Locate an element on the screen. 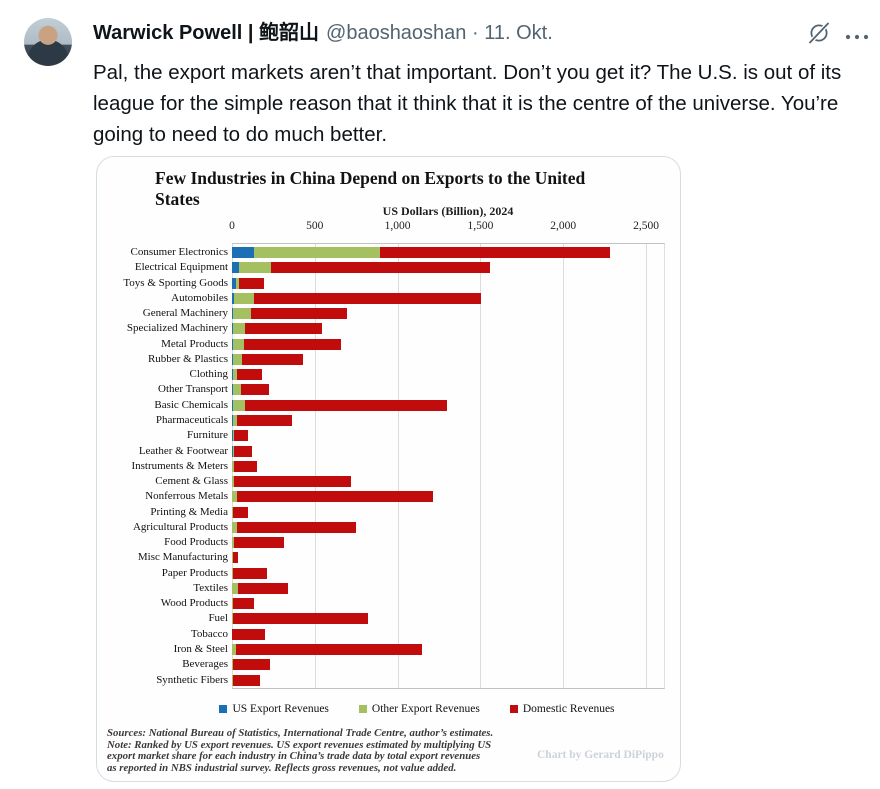  category-label: Clothing is located at coordinates (208, 374).